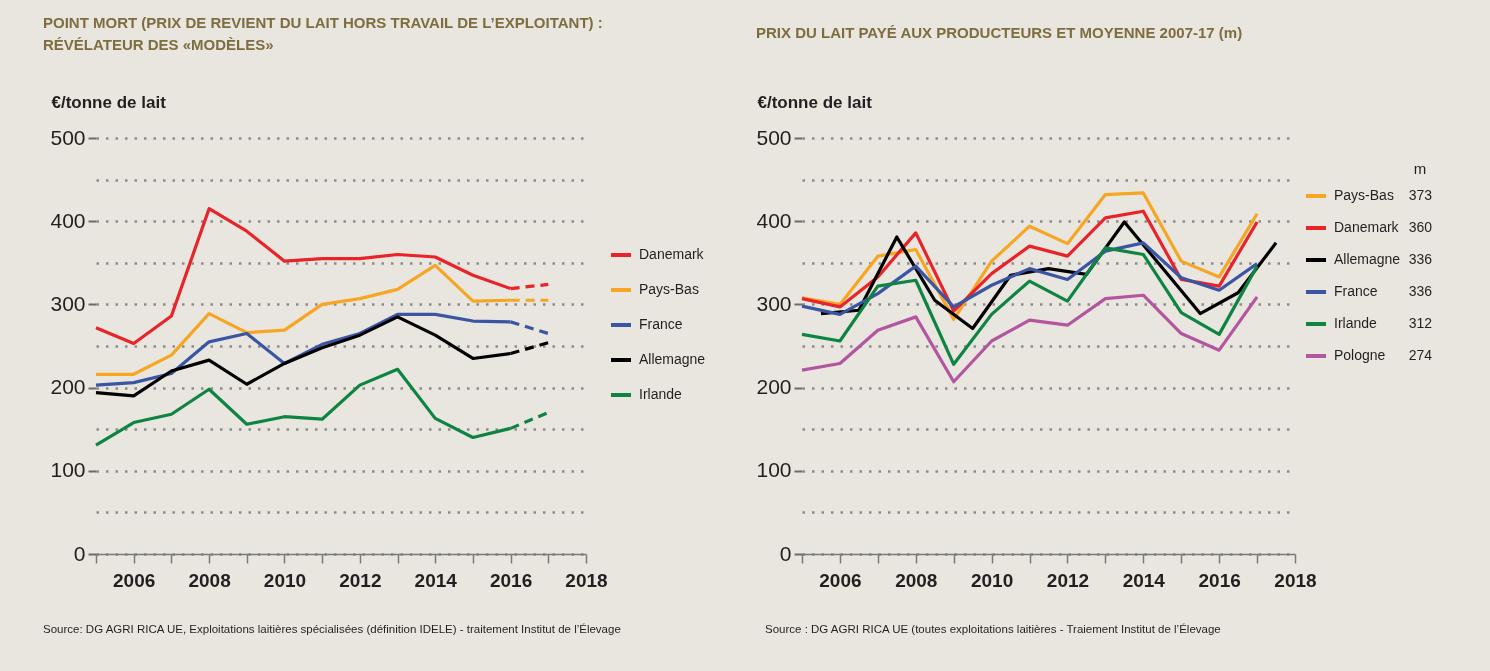 This screenshot has width=1490, height=671. What do you see at coordinates (332, 629) in the screenshot?
I see `source-note: Source: DG AGRI RICA UE, Exploitations laitières spécialisées (définition IDELE) - traitement Institut de l’Élevage` at bounding box center [332, 629].